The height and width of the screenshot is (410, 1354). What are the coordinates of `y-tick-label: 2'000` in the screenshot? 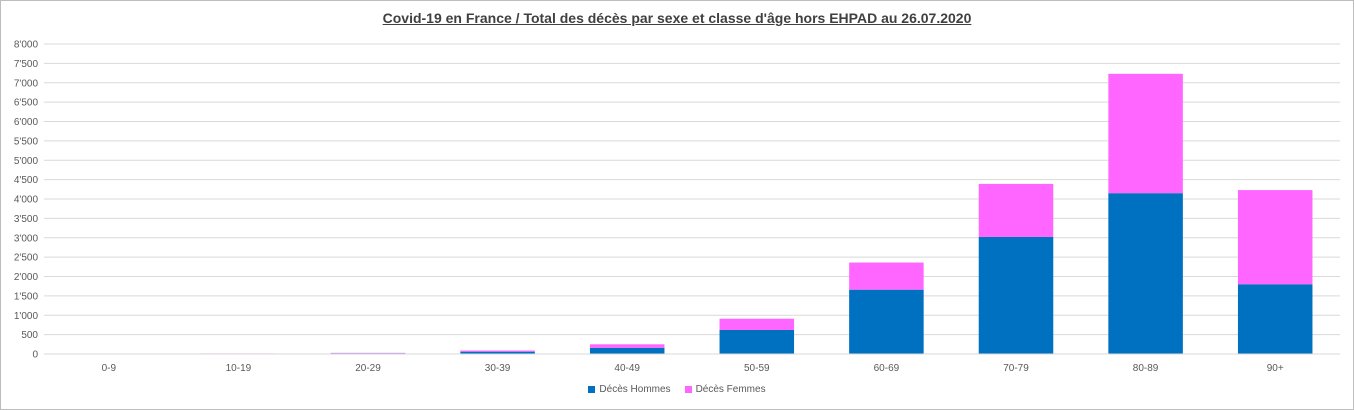 It's located at (26, 277).